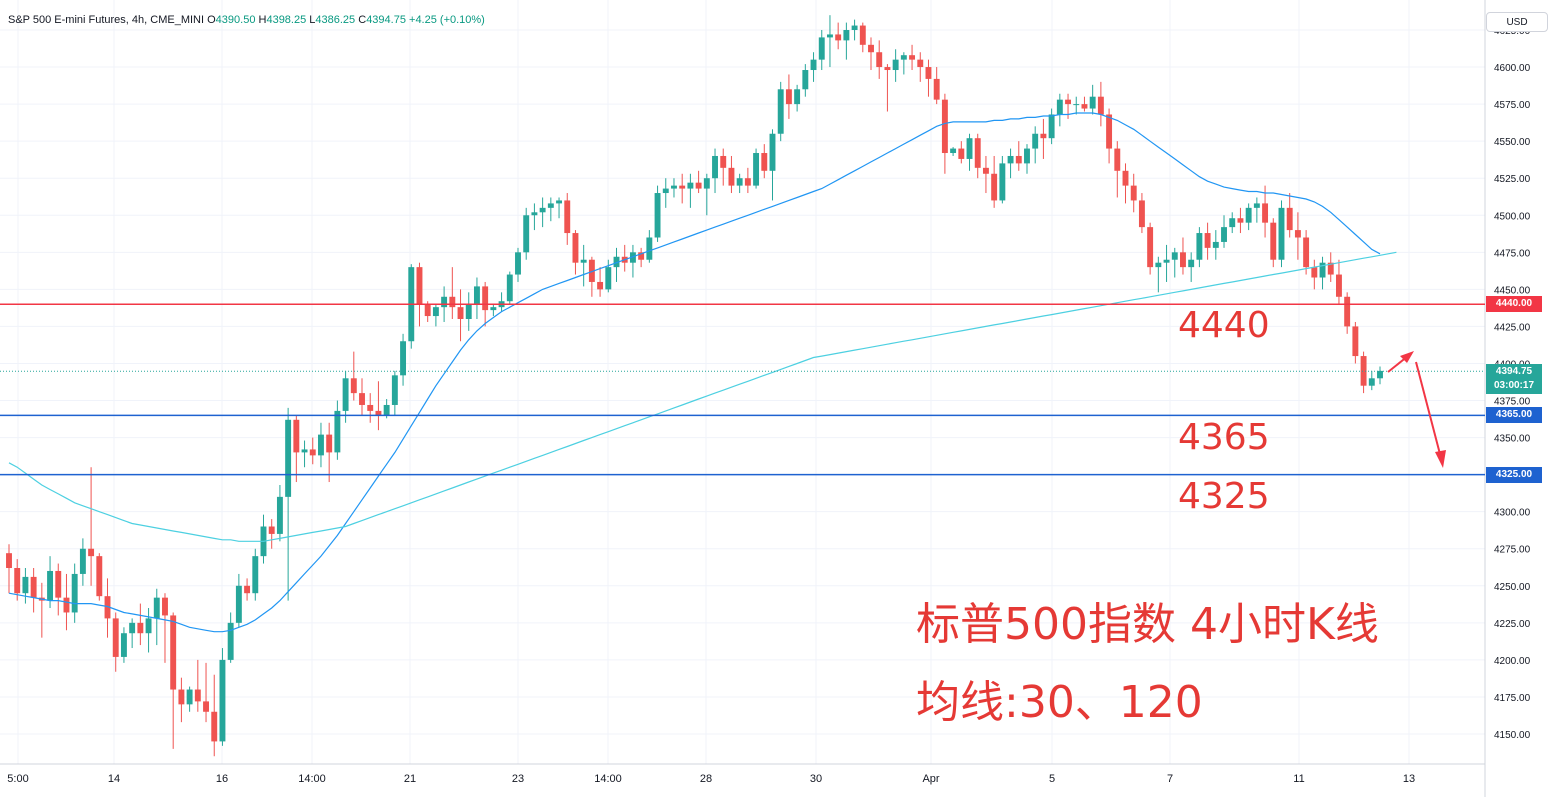  Describe the element at coordinates (1517, 22) in the screenshot. I see `currency-button: USD` at that location.